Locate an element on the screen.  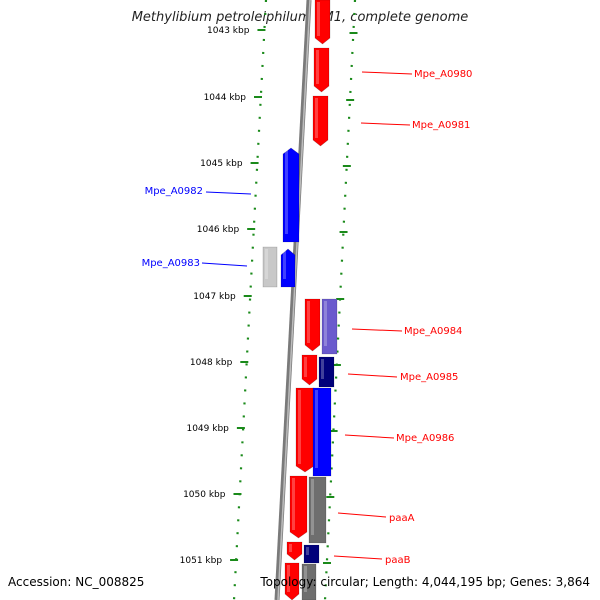
tick-label: 1045 kbp is located at coordinates (221, 164).